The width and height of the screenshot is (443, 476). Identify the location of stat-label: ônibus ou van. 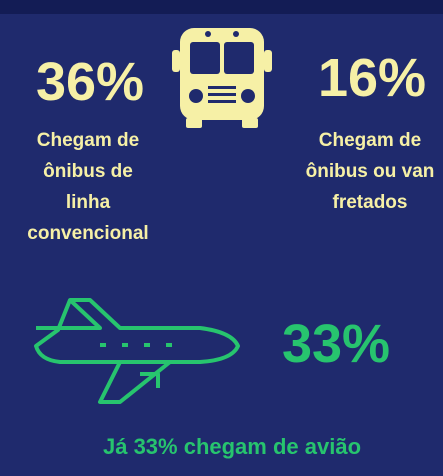
(370, 171).